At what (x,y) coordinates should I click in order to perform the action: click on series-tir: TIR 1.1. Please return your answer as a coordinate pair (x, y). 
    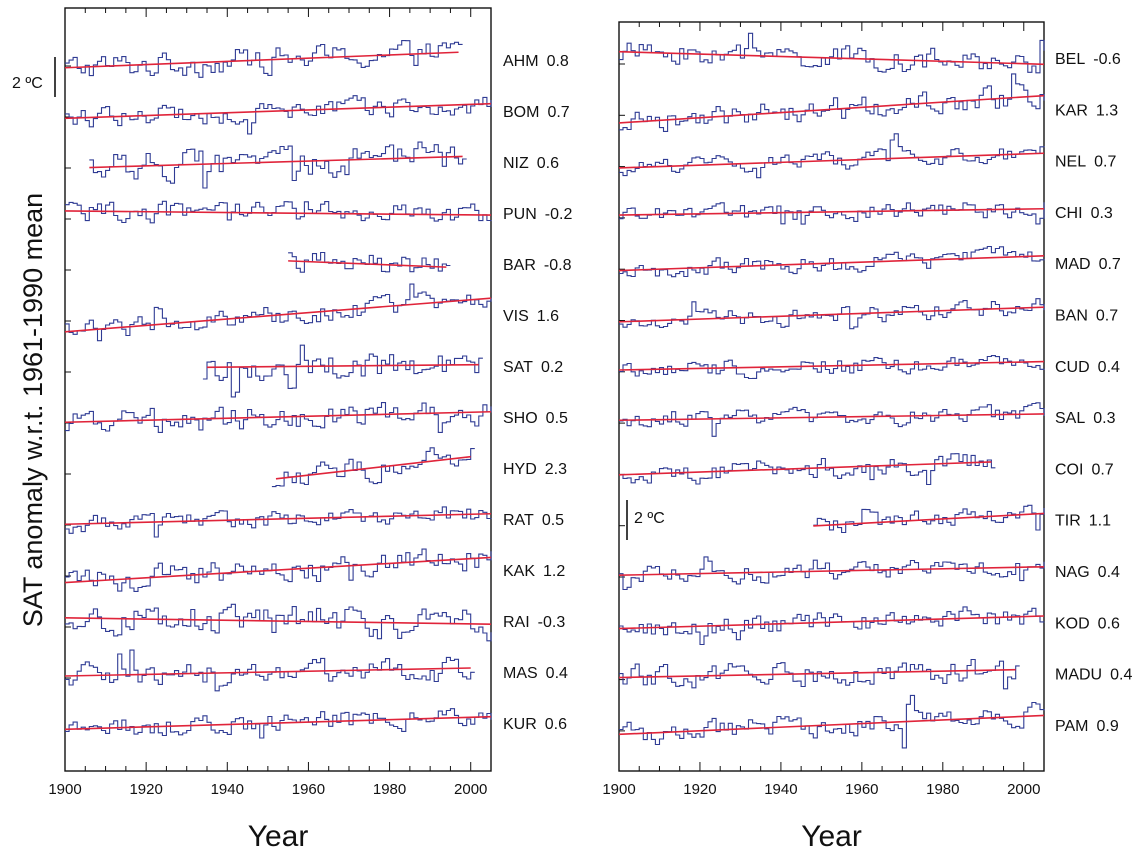
    Looking at the image, I should click on (865, 519).